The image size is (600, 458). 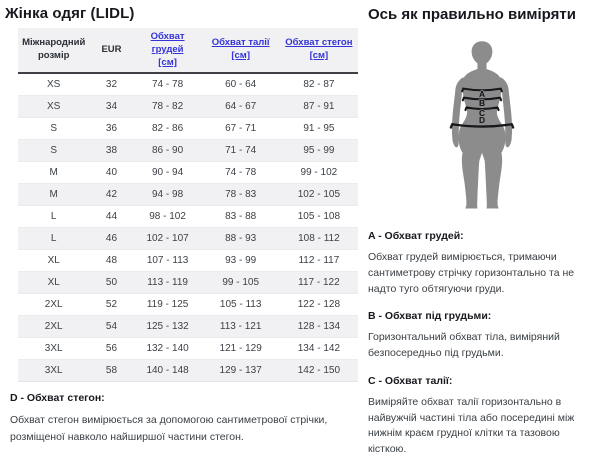 What do you see at coordinates (54, 51) in the screenshot?
I see `header-cell-1: Міжнародний розмір` at bounding box center [54, 51].